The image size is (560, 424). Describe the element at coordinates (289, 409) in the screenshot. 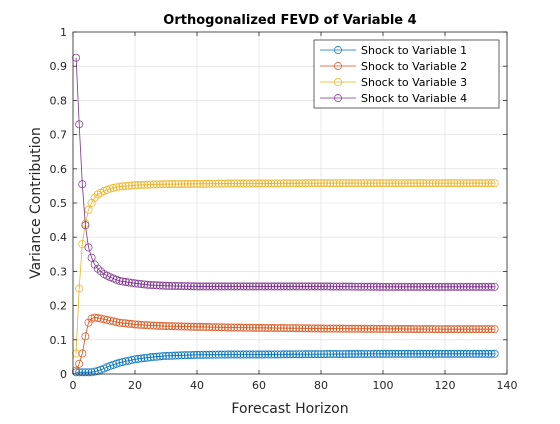

I see `x-axis-label: Forecast Horizon` at that location.